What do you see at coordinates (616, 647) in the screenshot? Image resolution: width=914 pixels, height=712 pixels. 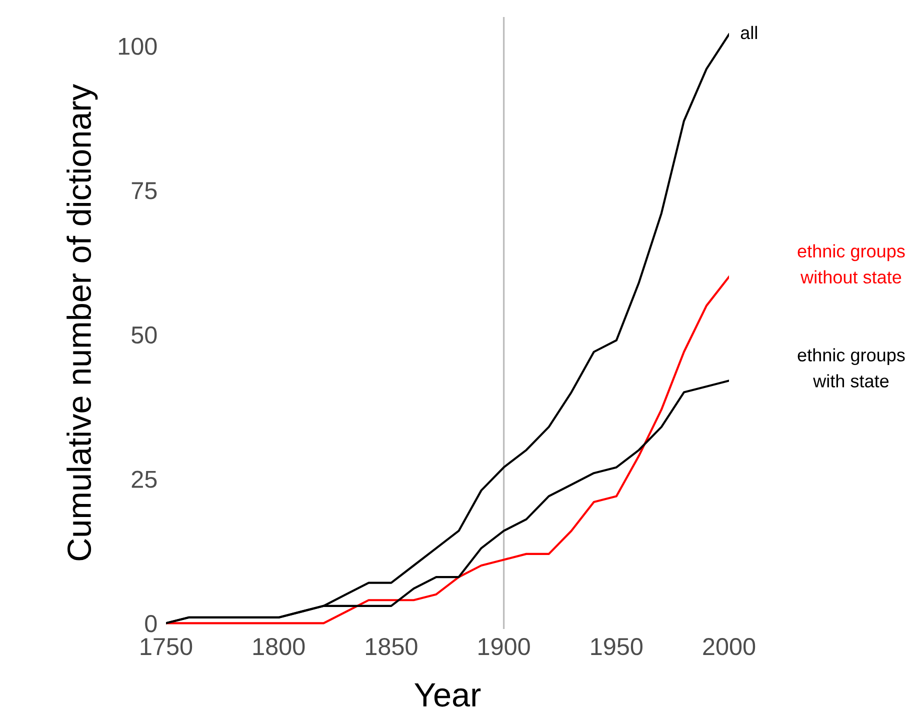 I see `x-tick-label: 1950` at bounding box center [616, 647].